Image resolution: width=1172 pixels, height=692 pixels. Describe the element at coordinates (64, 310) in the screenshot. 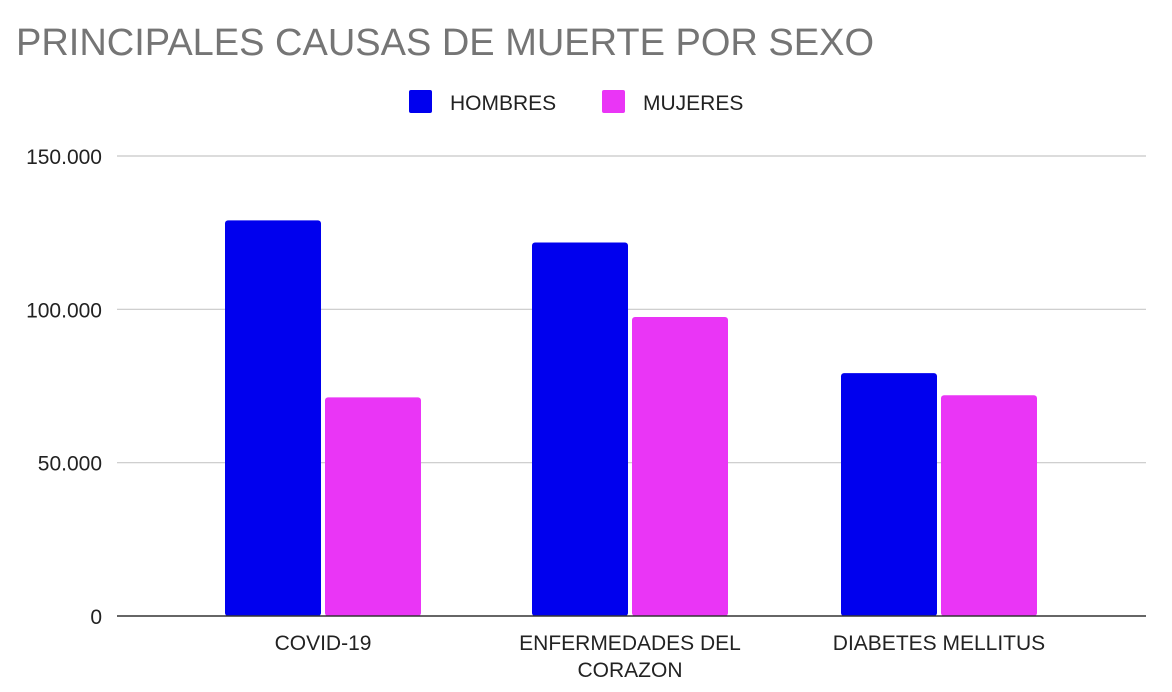

I see `y-tick-label: 100.000` at that location.